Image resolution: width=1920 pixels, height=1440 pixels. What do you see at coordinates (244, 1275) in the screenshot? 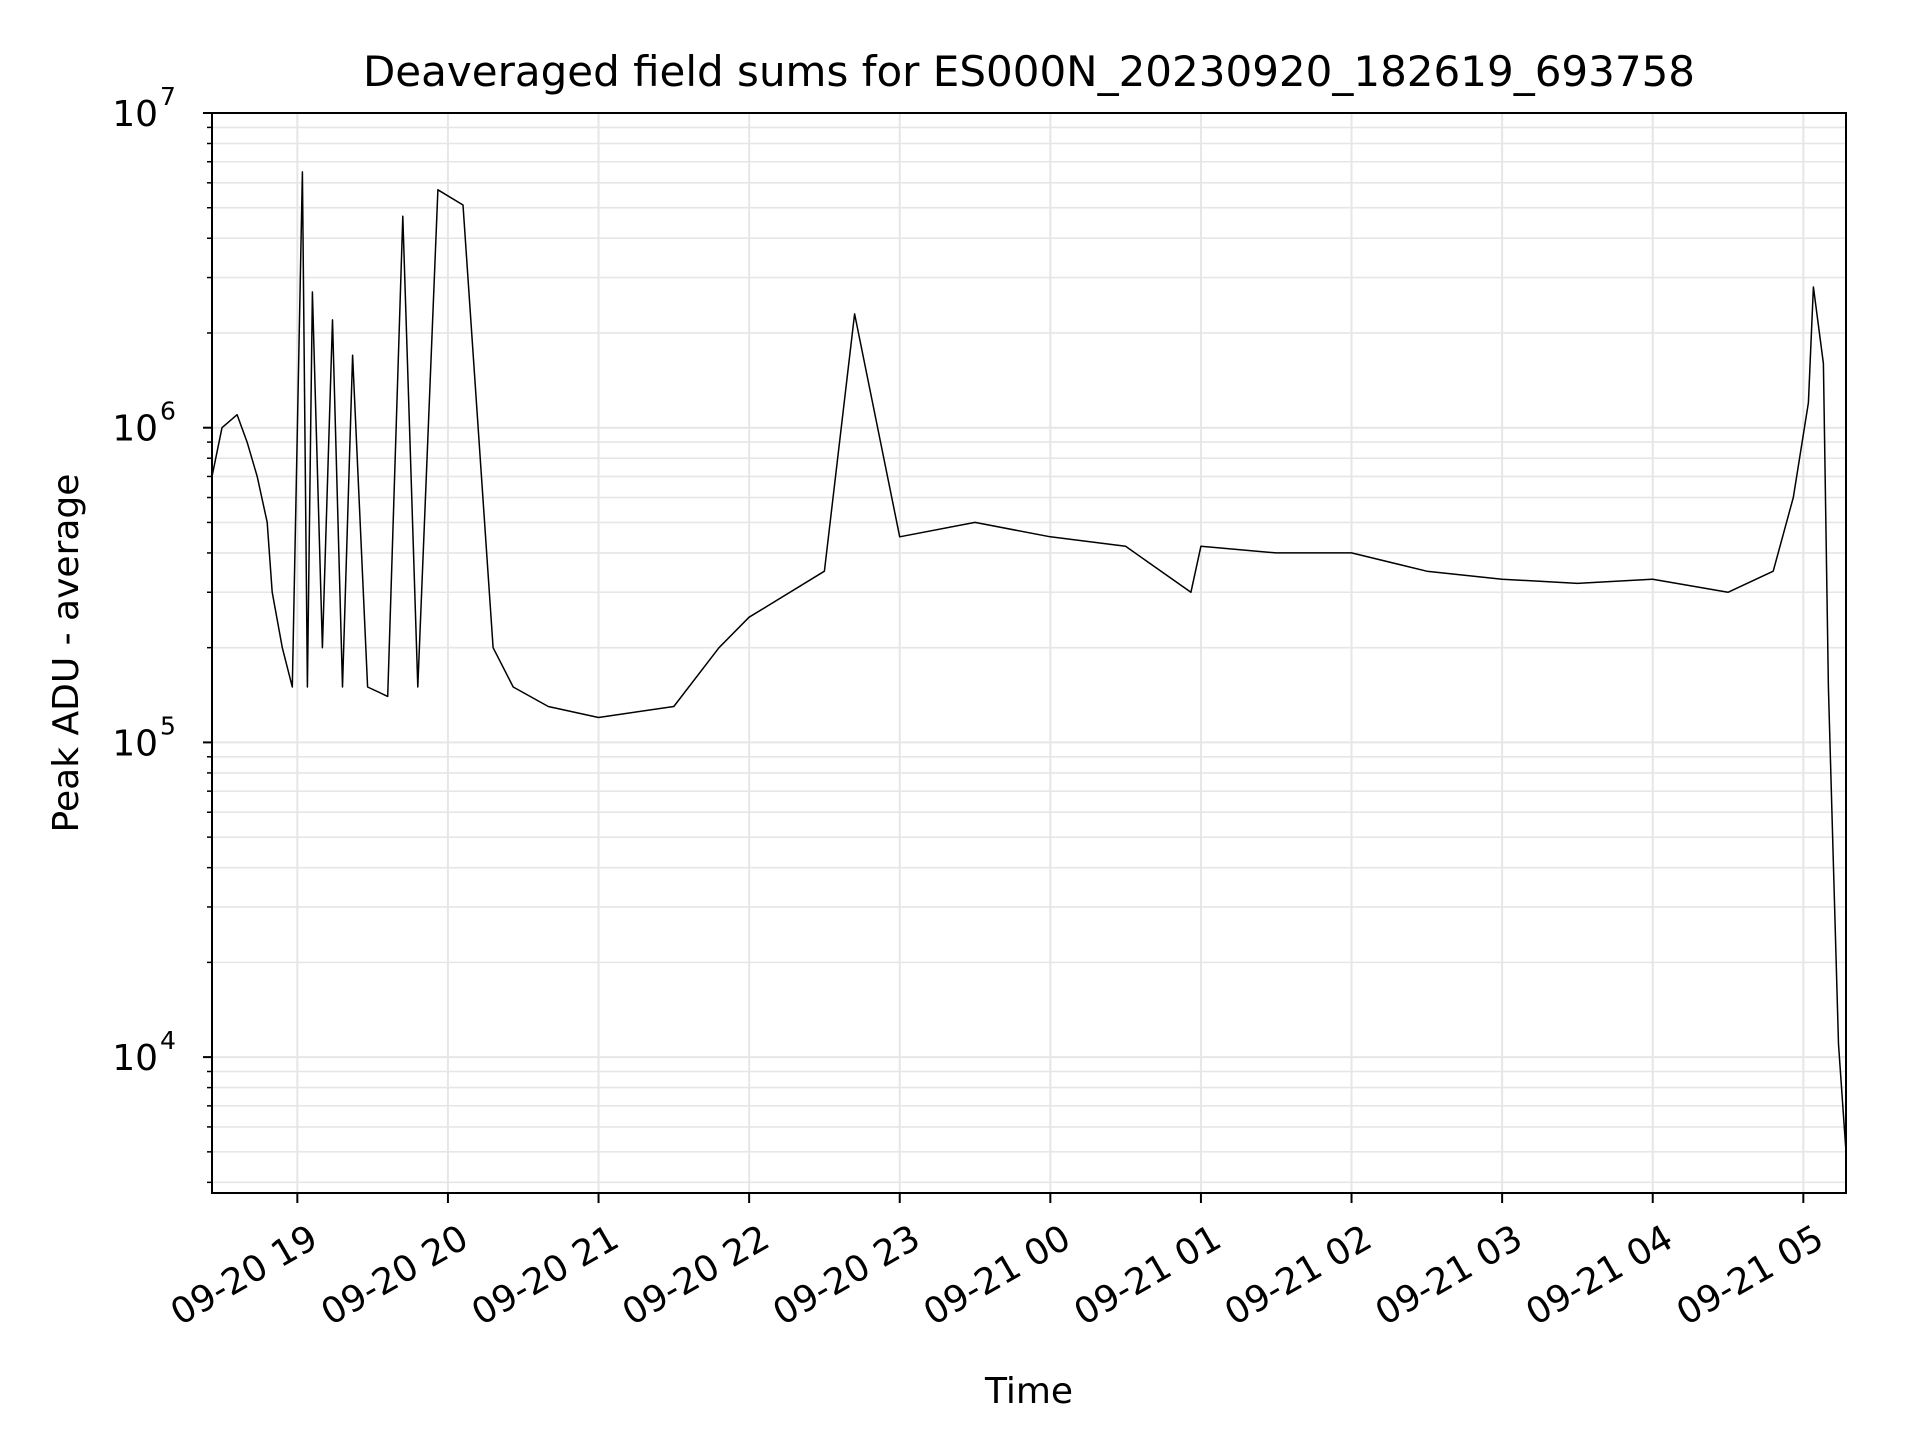
I see `x-tick-label: 09-20 19` at bounding box center [244, 1275].